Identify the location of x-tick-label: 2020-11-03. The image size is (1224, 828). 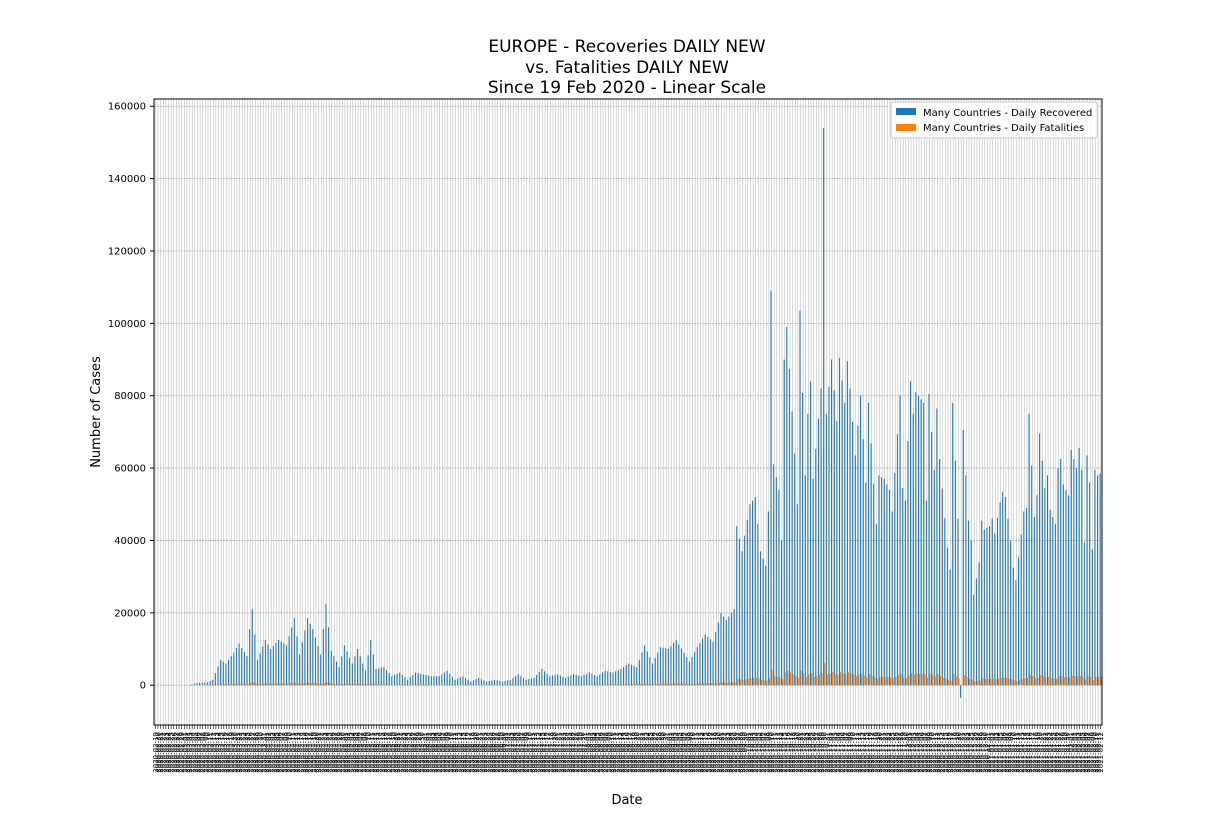
(835, 752).